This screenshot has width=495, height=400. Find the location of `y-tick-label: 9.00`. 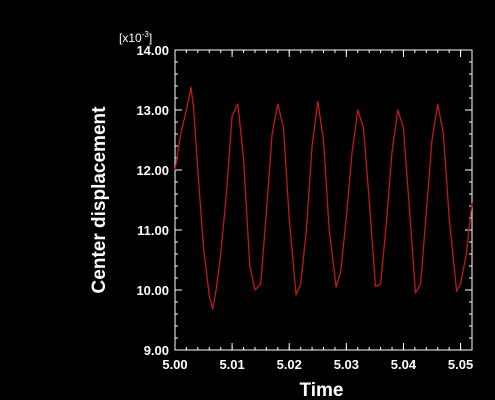

y-tick-label: 9.00 is located at coordinates (156, 350).